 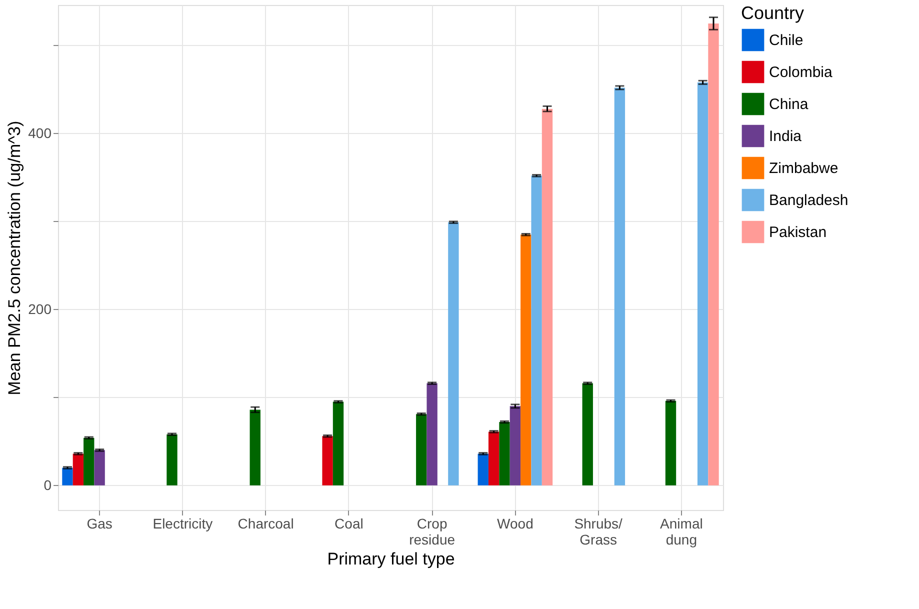 I want to click on y-axis-title: Mean PM2.5 concentration (ug/m^3), so click(x=14, y=258).